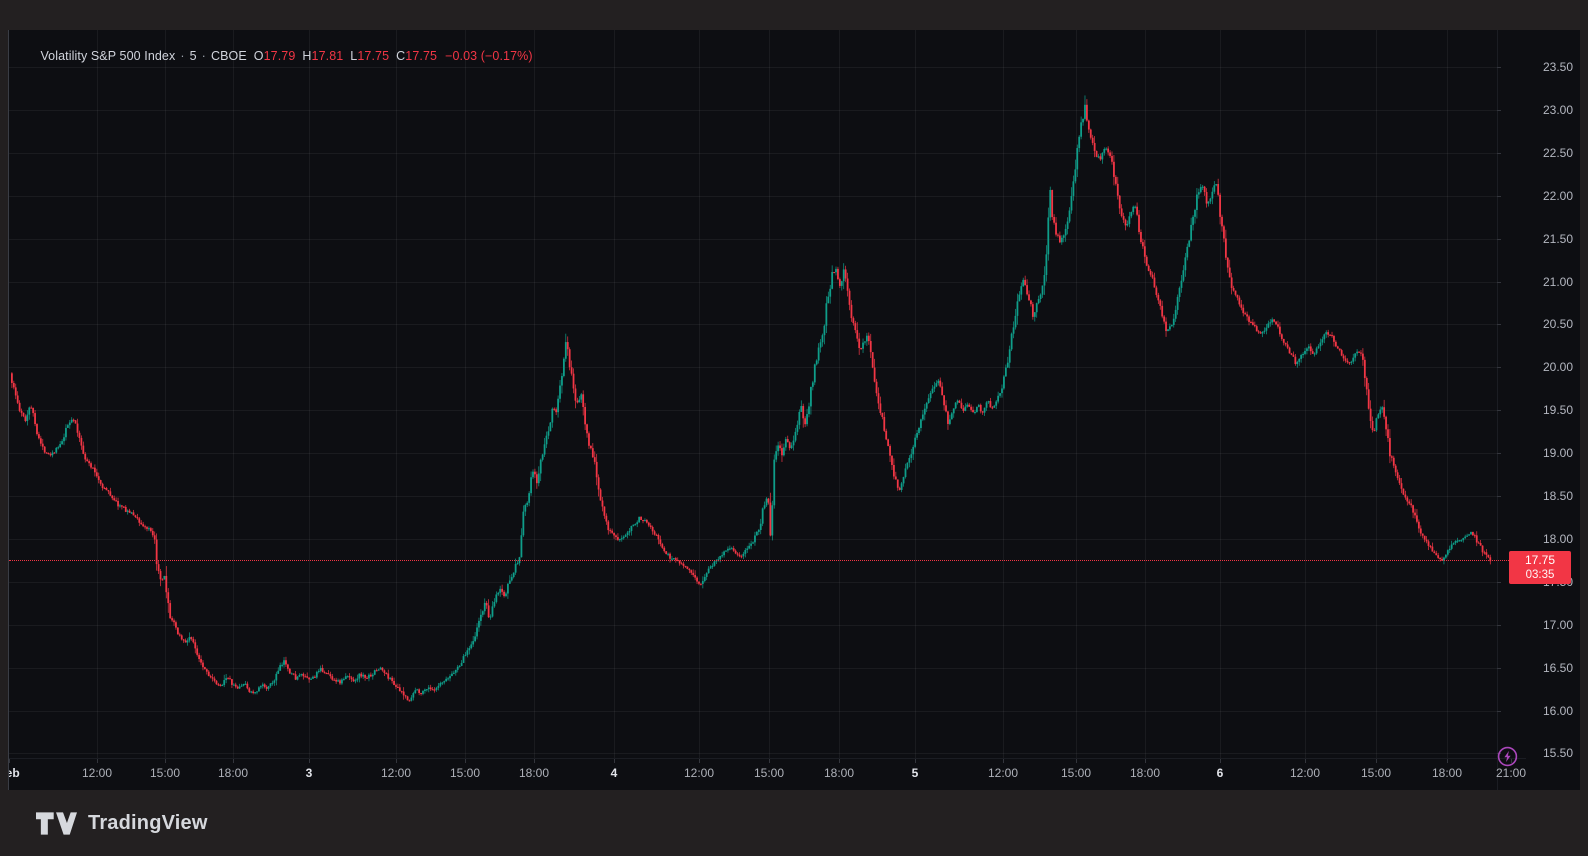 The height and width of the screenshot is (856, 1588). Describe the element at coordinates (228, 56) in the screenshot. I see `exchange-name: CBOE` at that location.